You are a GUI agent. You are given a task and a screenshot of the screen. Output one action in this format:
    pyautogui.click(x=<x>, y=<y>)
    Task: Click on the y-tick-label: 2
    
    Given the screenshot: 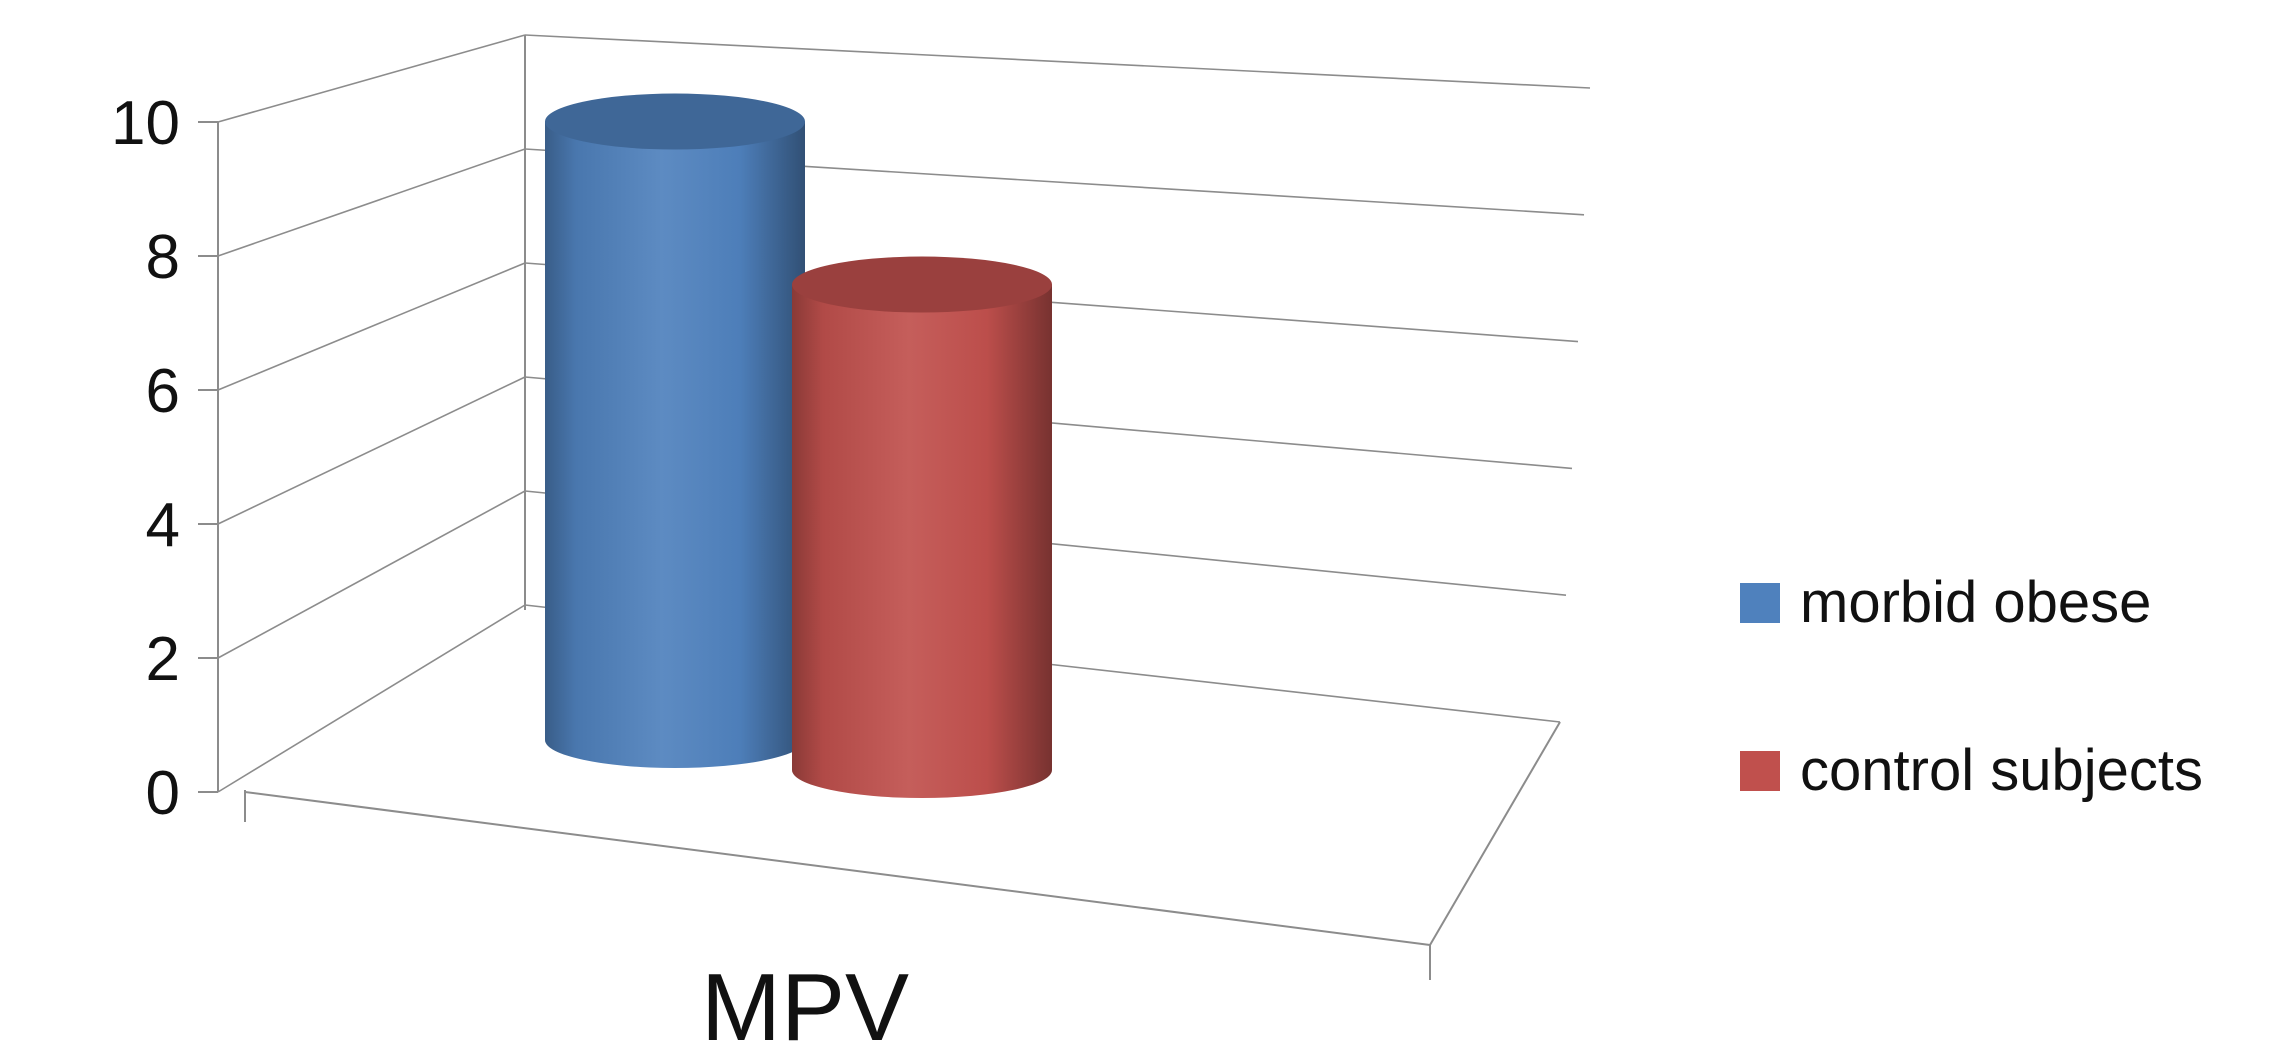 What is the action you would take?
    pyautogui.click(x=163, y=659)
    